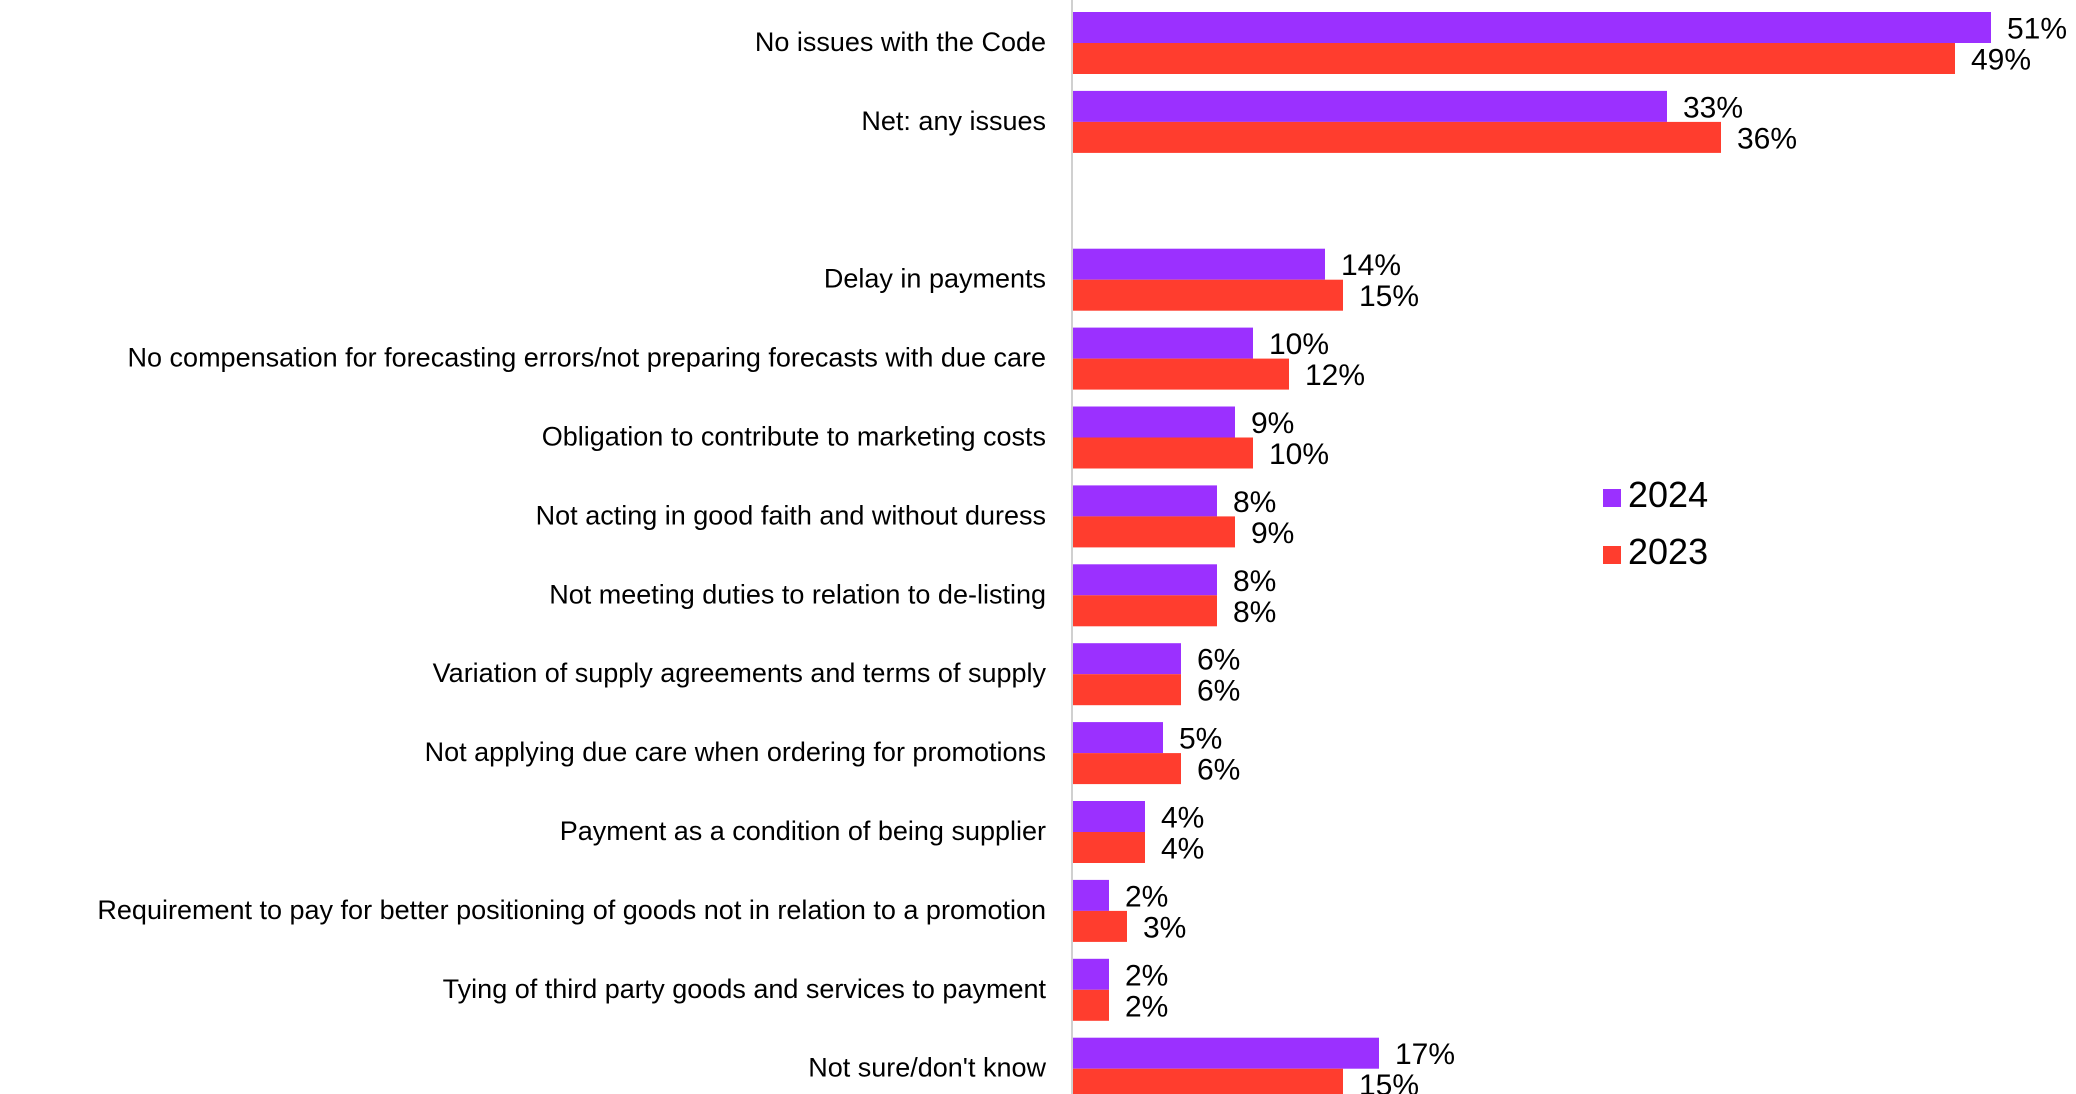 The image size is (2076, 1094). What do you see at coordinates (1612, 555) in the screenshot?
I see `legend-swatch-2023` at bounding box center [1612, 555].